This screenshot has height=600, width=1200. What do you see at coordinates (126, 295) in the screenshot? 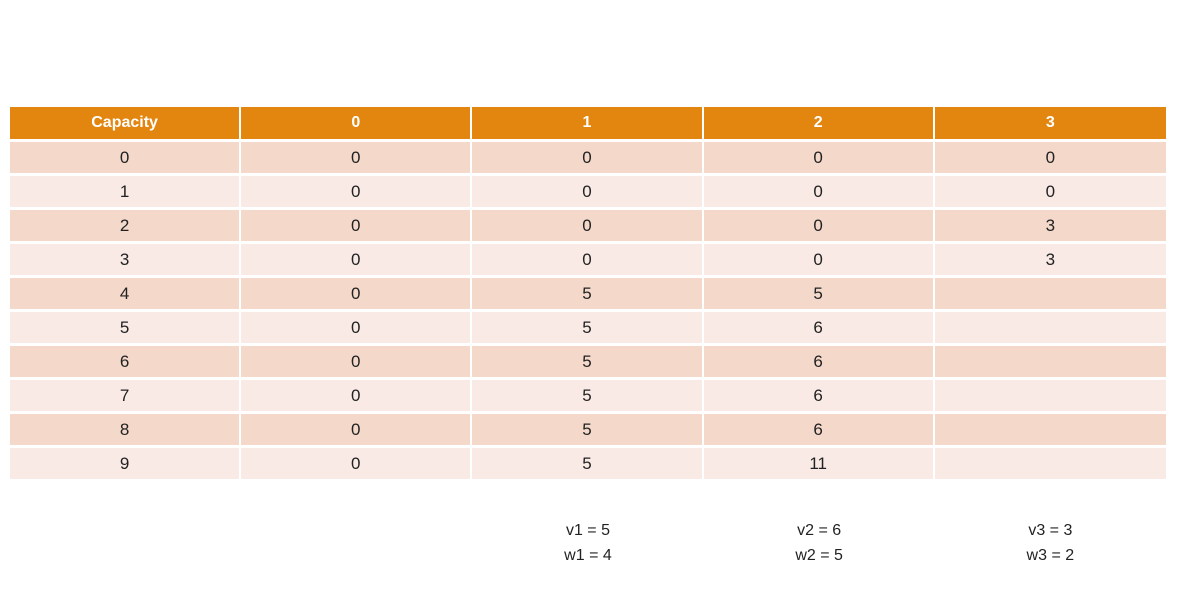
I see `capacity-cell: 4` at bounding box center [126, 295].